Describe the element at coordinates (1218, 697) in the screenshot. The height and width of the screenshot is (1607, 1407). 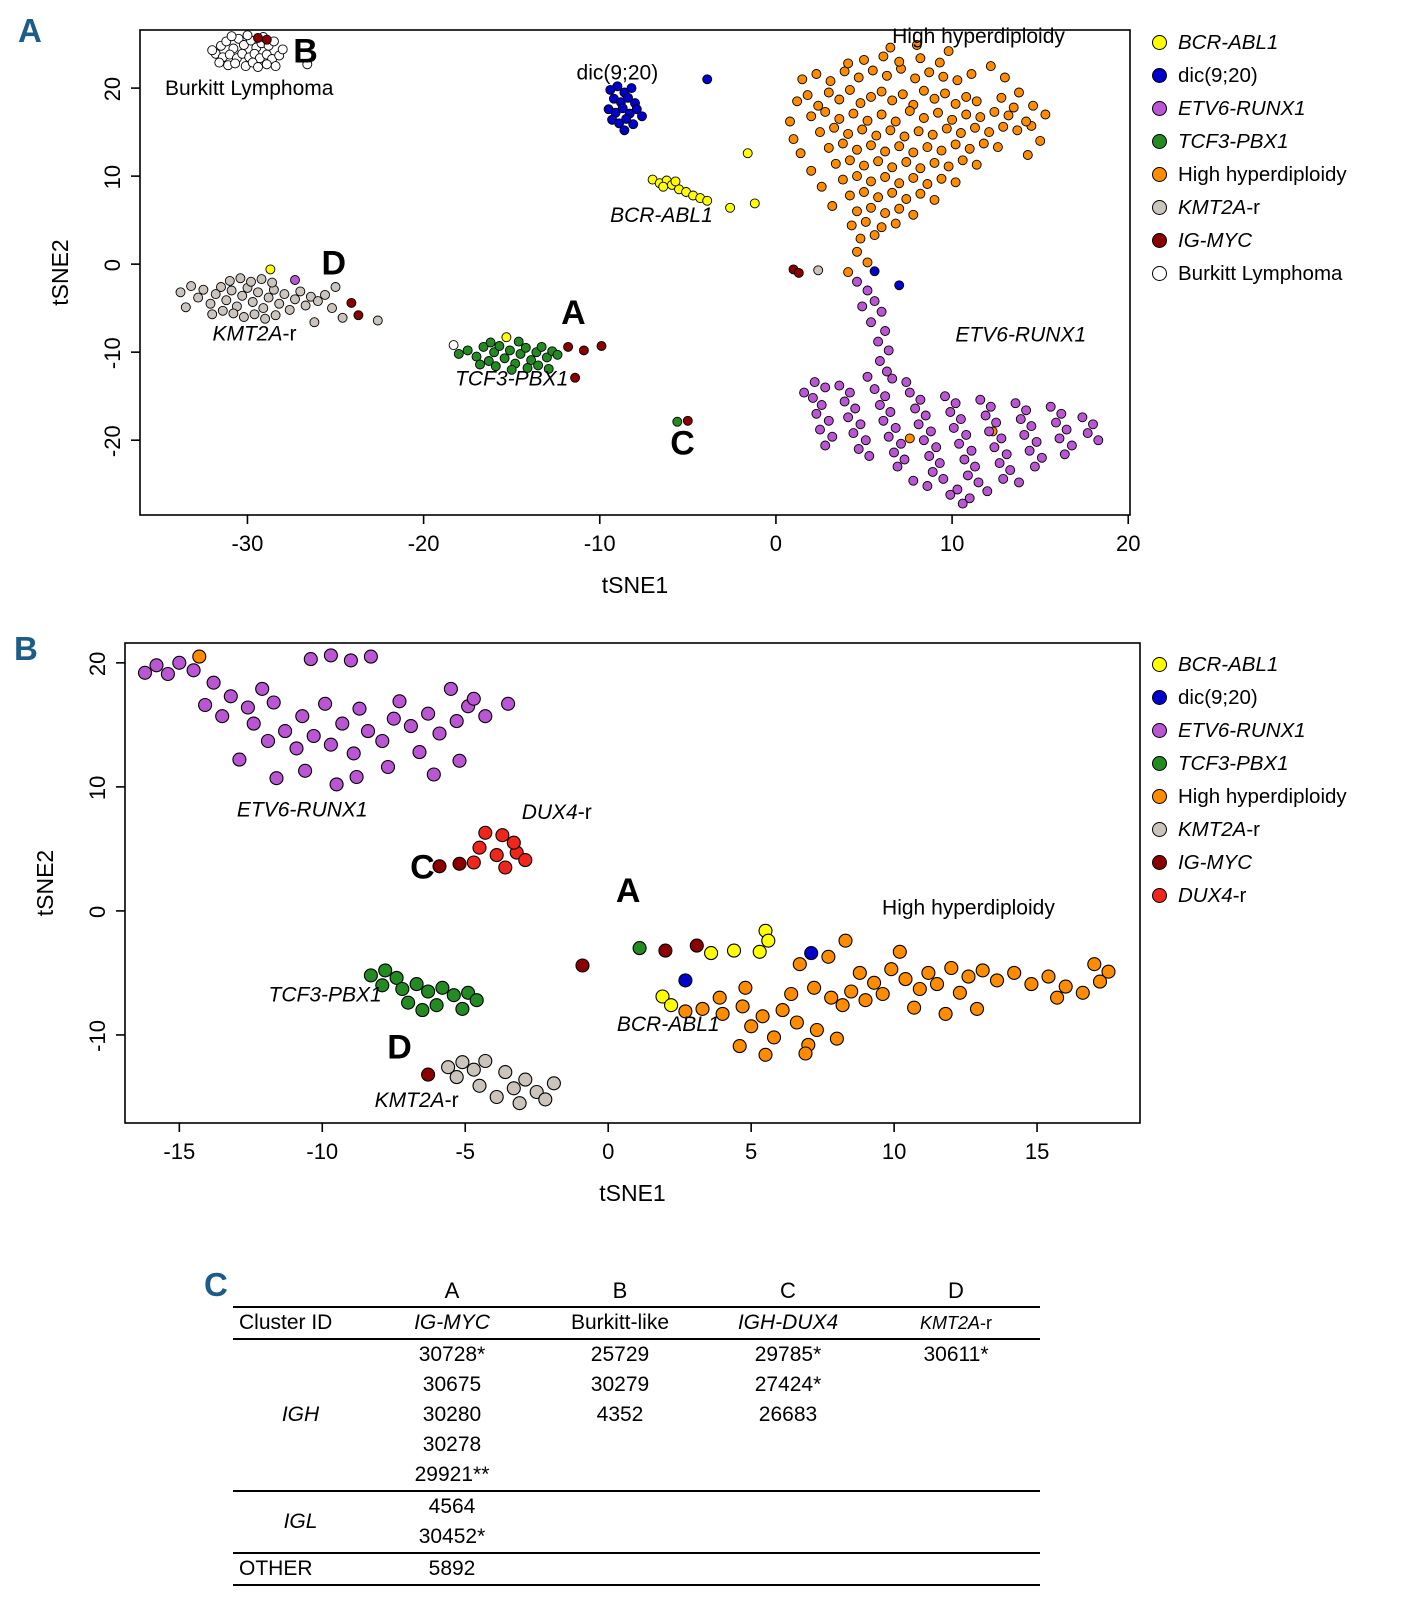
I see `legend-label: dic(9;20)` at that location.